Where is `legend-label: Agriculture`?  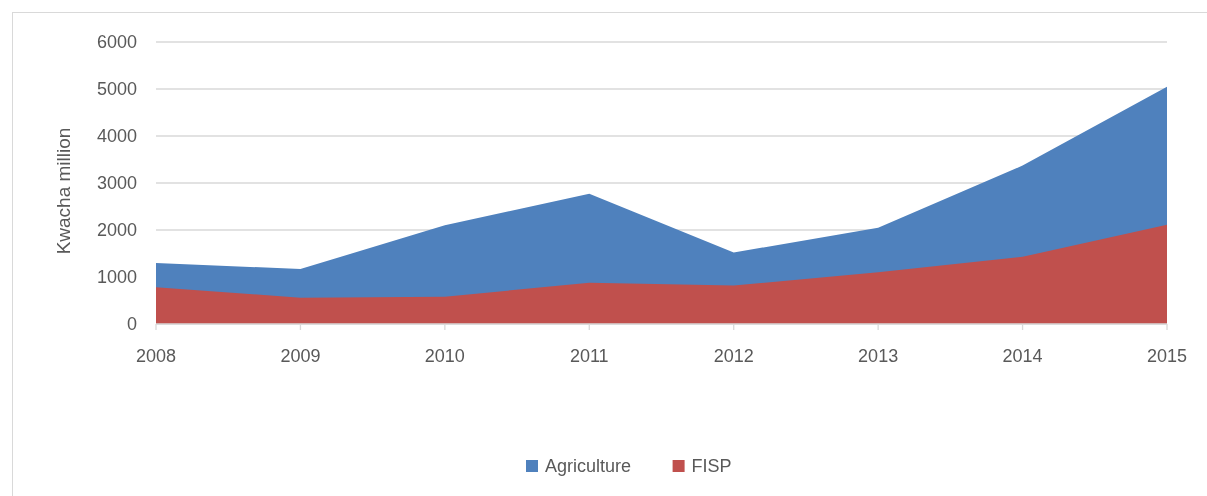 legend-label: Agriculture is located at coordinates (588, 466).